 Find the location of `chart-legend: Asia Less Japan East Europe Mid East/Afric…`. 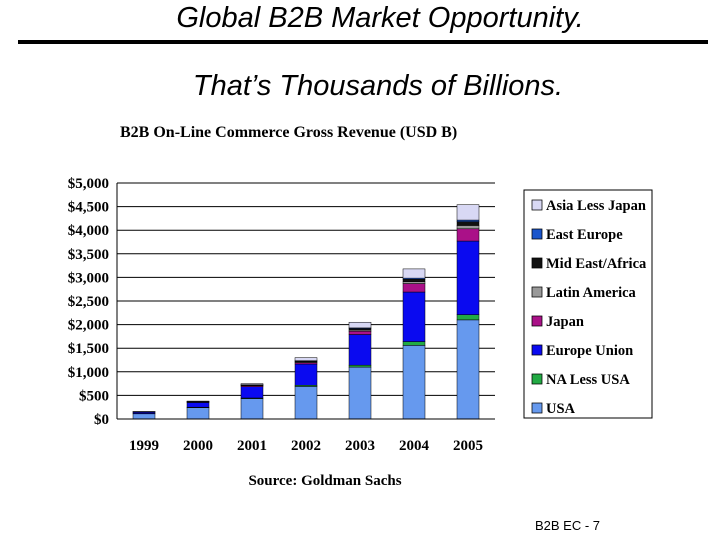

chart-legend: Asia Less Japan East Europe Mid East/Afric… is located at coordinates (588, 304).